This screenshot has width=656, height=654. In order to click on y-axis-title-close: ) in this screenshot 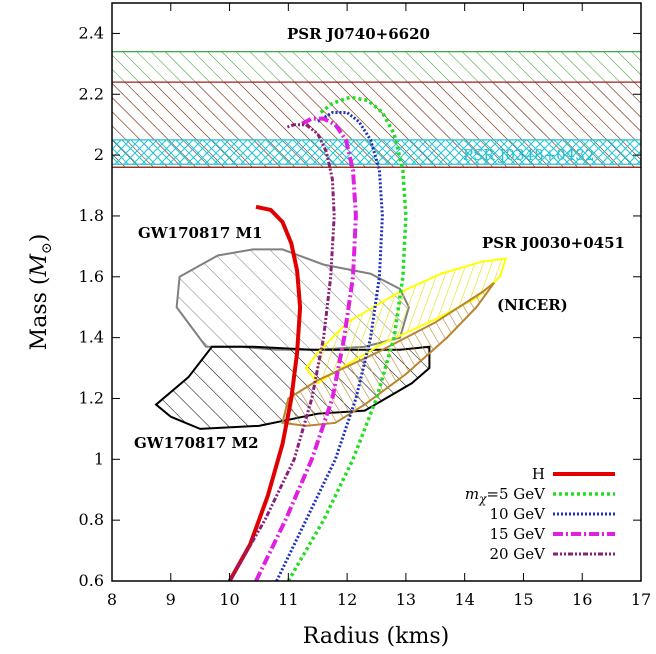, I will do `click(39, 238)`.